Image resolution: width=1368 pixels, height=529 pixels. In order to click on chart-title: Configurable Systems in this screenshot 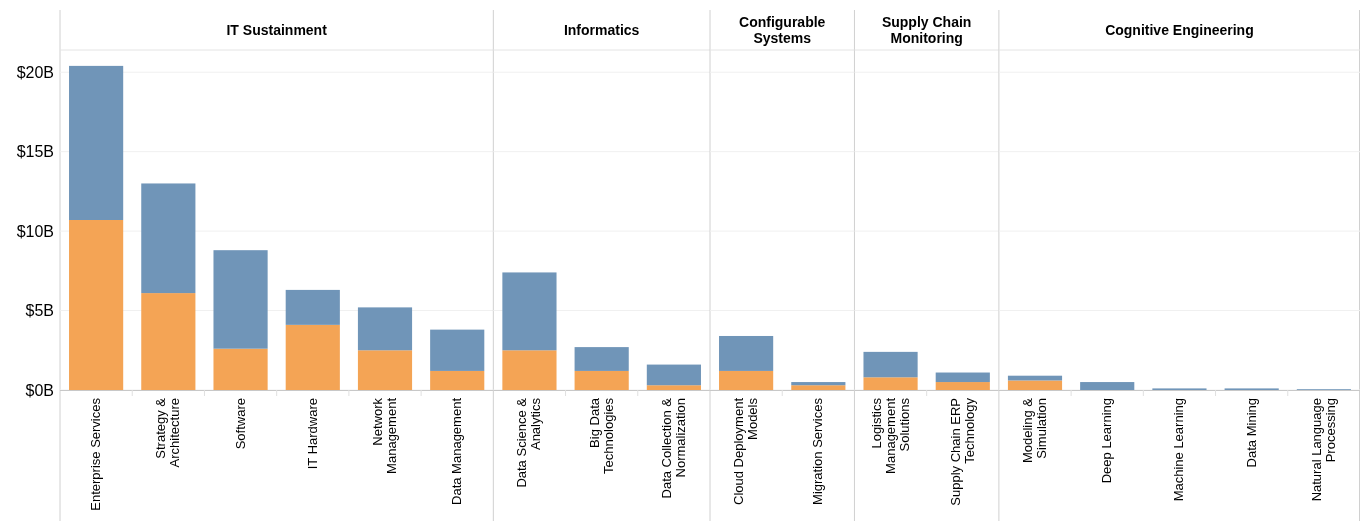, I will do `click(782, 30)`.